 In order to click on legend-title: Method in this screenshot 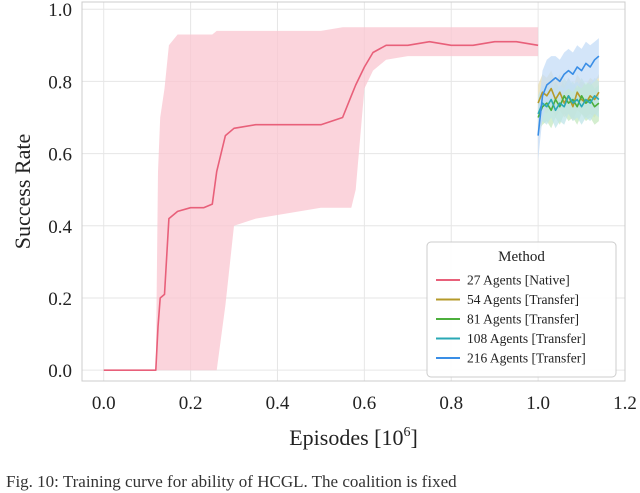, I will do `click(521, 257)`.